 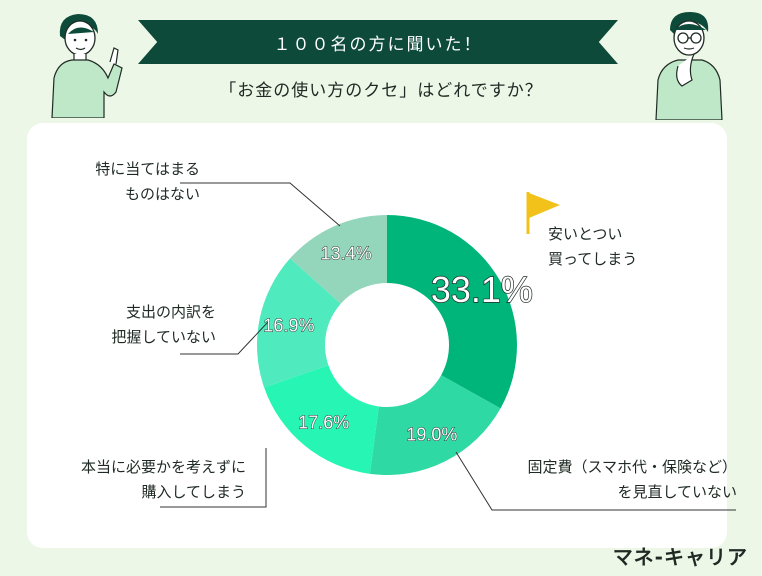 I want to click on value-label-1: 33.1%, so click(x=482, y=289).